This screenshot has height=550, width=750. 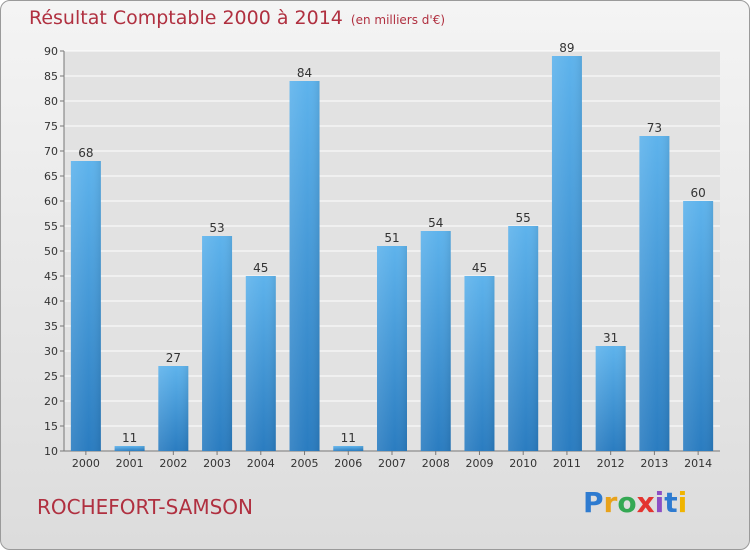 I want to click on x-tick-label: 2008, so click(x=436, y=463).